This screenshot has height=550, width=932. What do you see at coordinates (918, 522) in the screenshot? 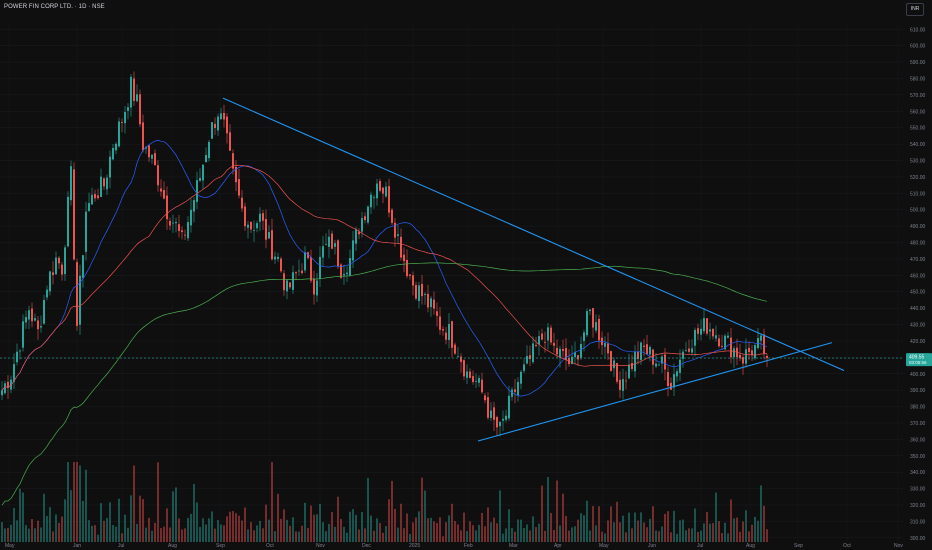
I see `price-tick-label: 310.00` at bounding box center [918, 522].